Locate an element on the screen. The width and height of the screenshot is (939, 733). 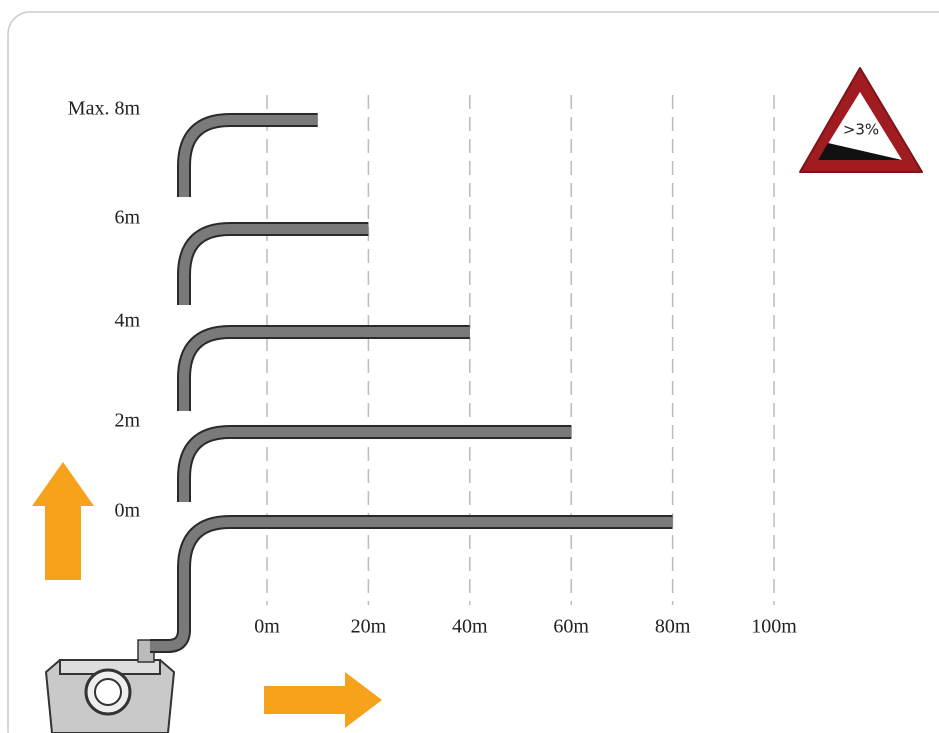
x-tick-label: 20m is located at coordinates (369, 627).